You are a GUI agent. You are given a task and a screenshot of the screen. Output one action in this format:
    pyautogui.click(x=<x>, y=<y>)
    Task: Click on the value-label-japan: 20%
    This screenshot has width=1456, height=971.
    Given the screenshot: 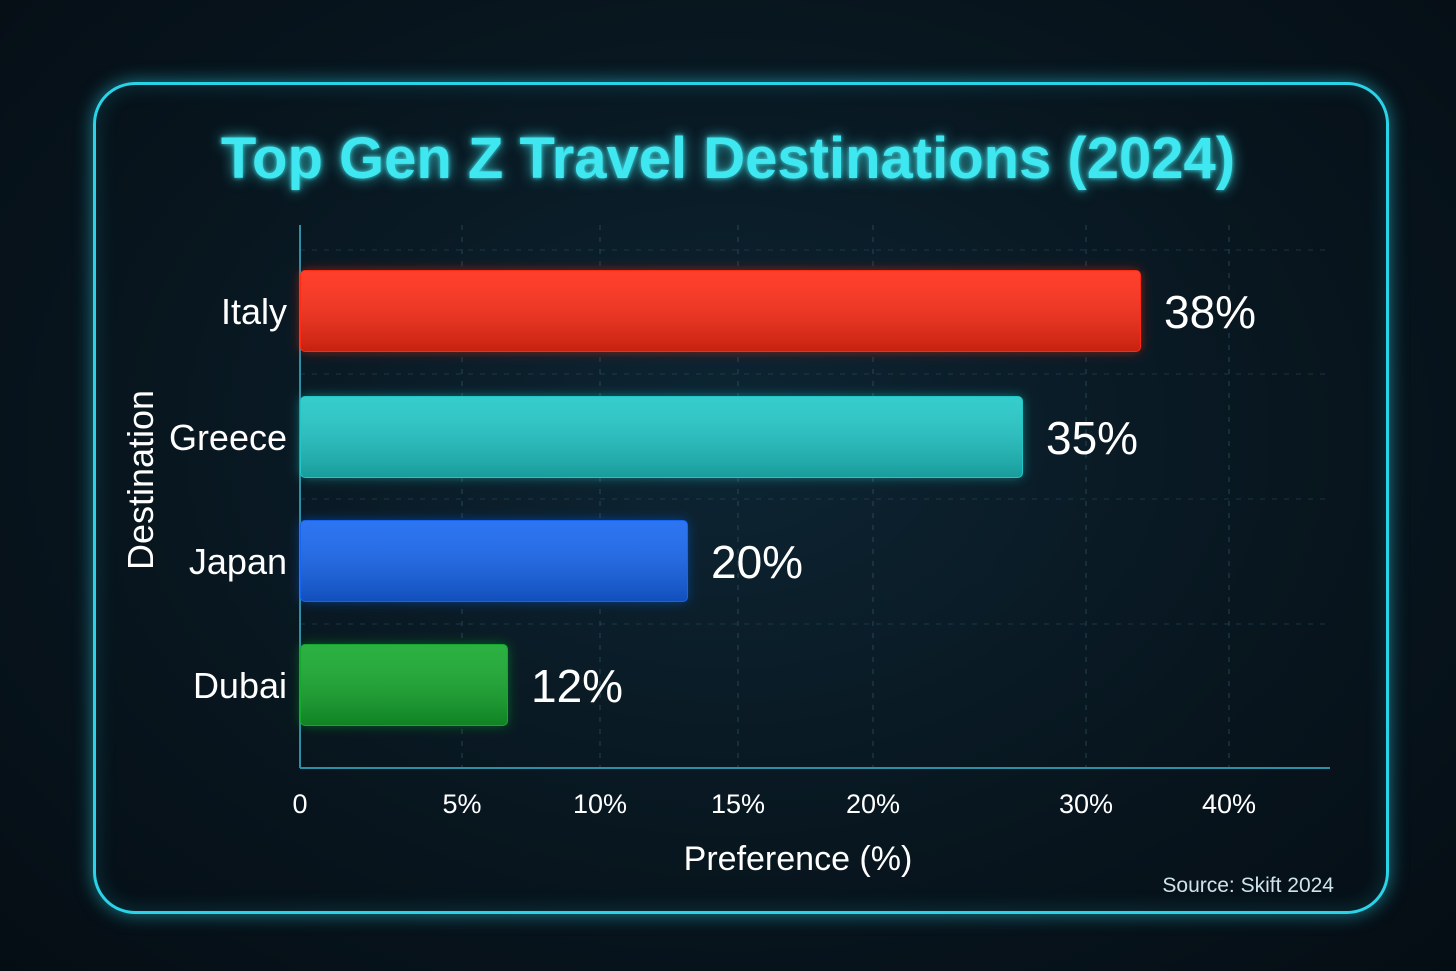 What is the action you would take?
    pyautogui.click(x=757, y=562)
    